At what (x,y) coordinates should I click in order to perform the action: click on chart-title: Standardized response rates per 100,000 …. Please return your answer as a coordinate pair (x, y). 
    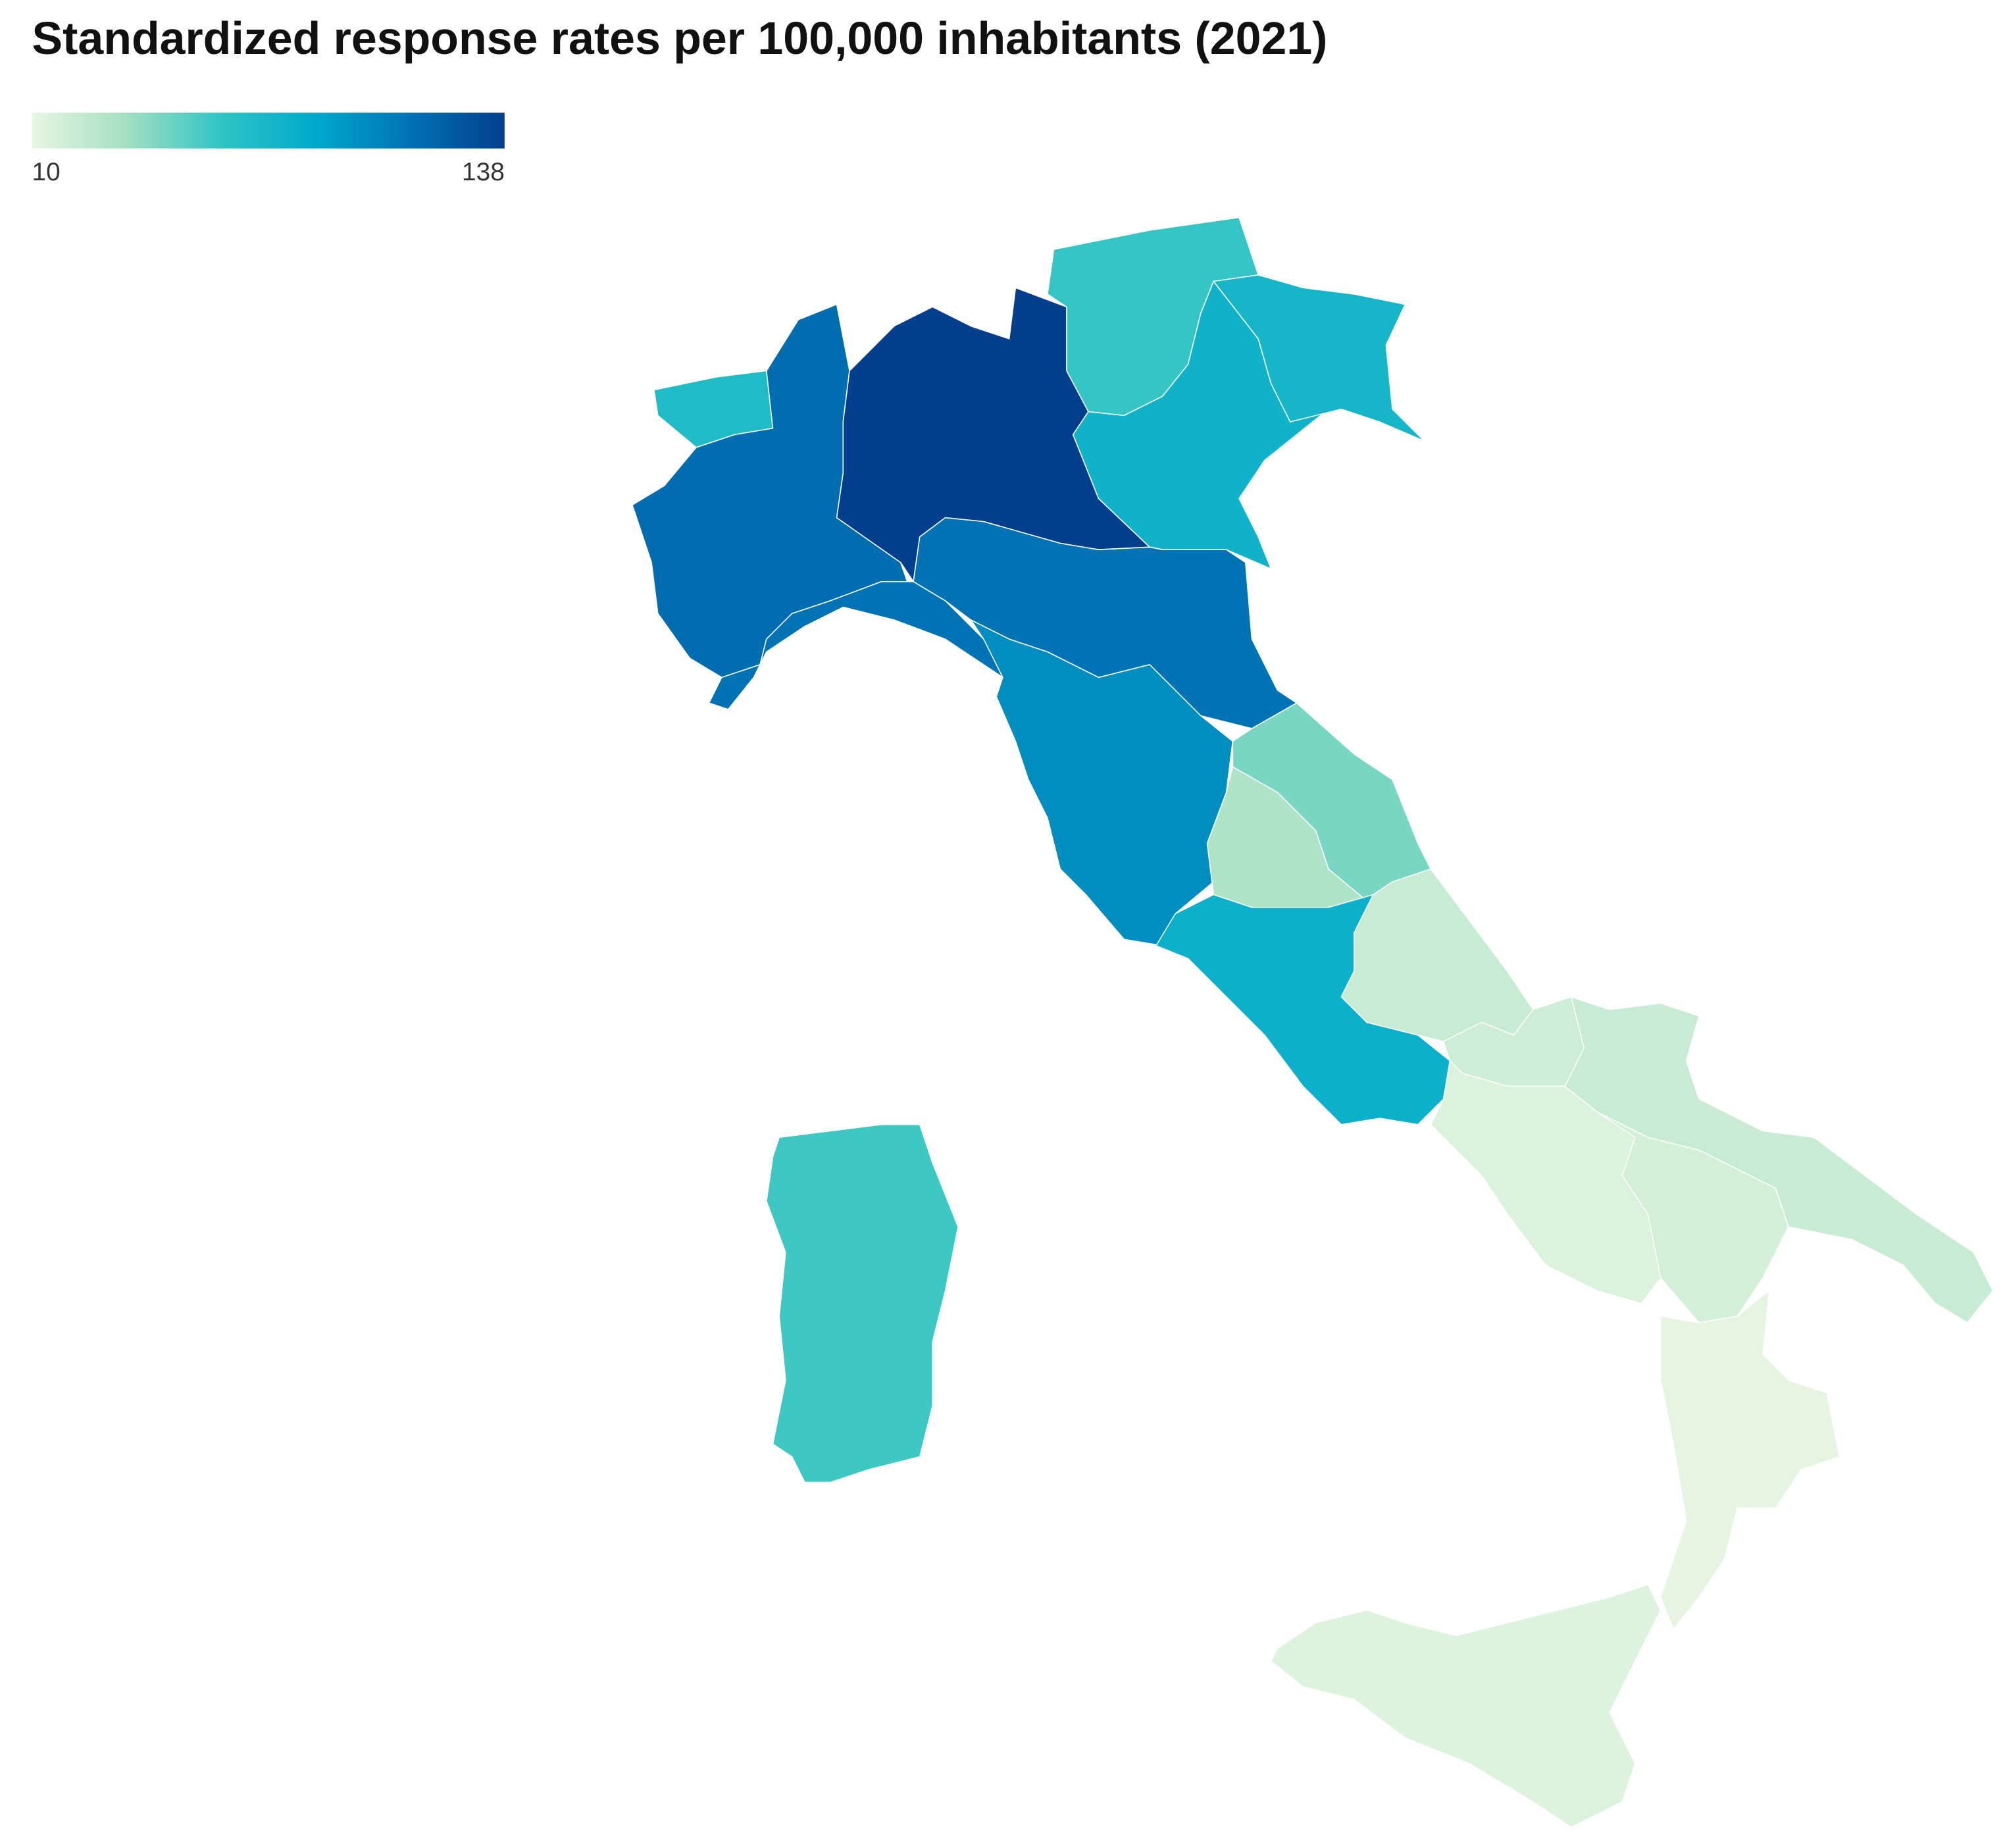
    Looking at the image, I should click on (680, 38).